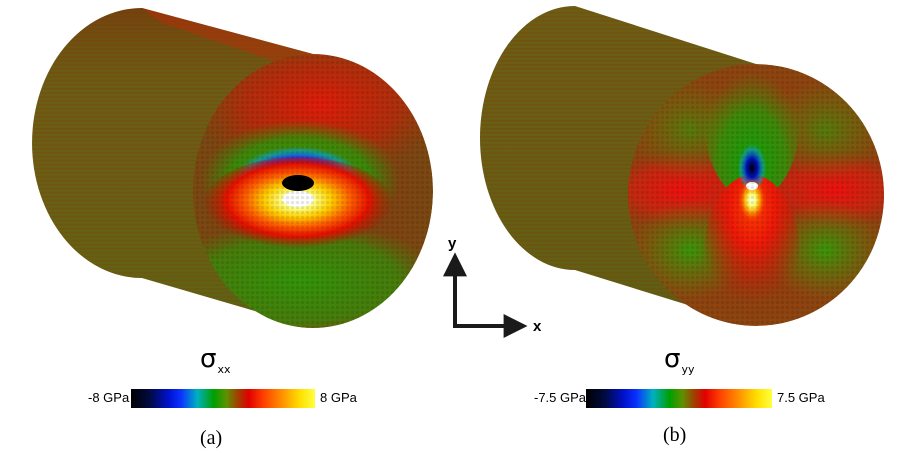 The image size is (900, 453). Describe the element at coordinates (338, 397) in the screenshot. I see `colorbar-a-max-label: 8 GPa` at that location.